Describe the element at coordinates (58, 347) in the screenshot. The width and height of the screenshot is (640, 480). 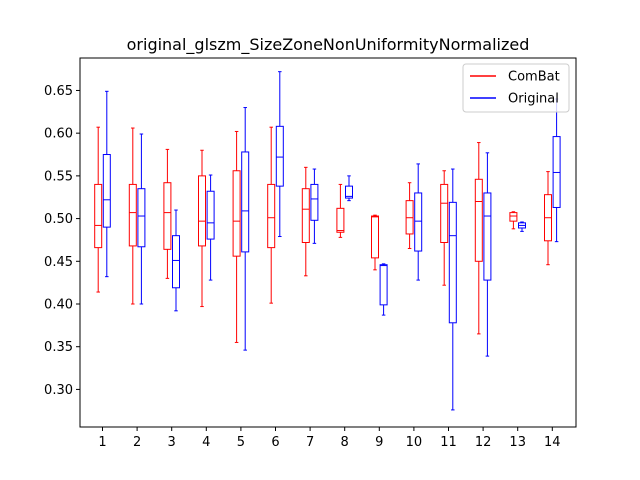
I see `y-tick-label: 0.35` at that location.